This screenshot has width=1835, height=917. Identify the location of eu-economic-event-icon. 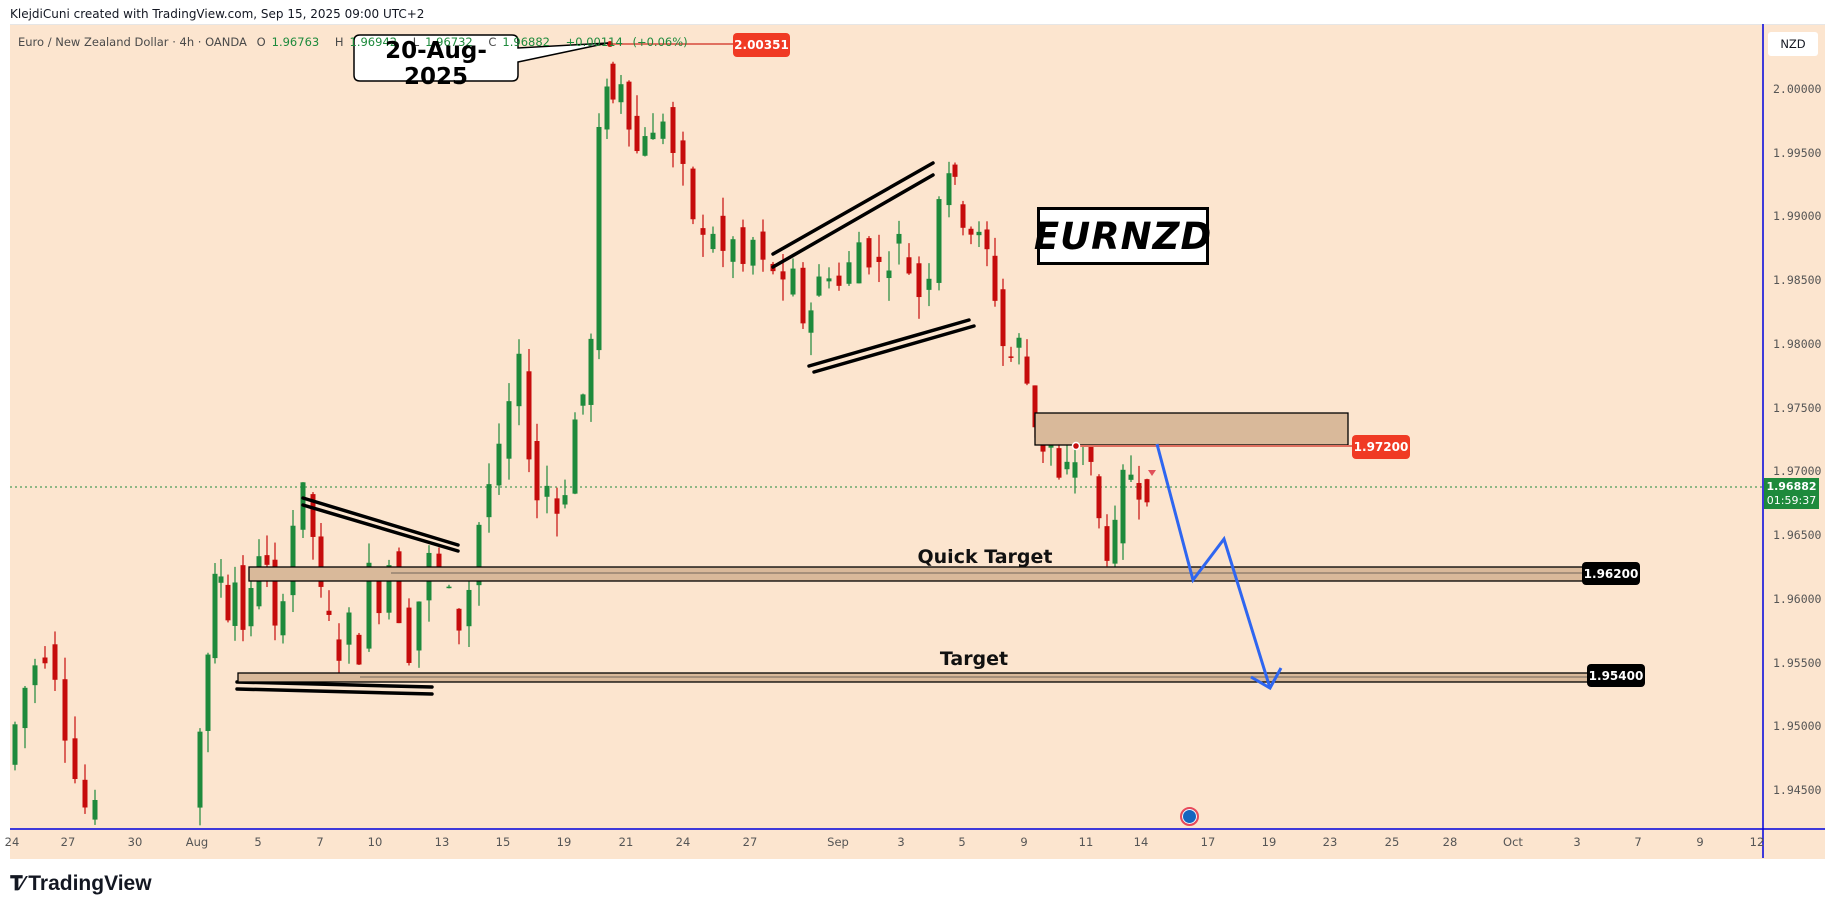
(1189, 816).